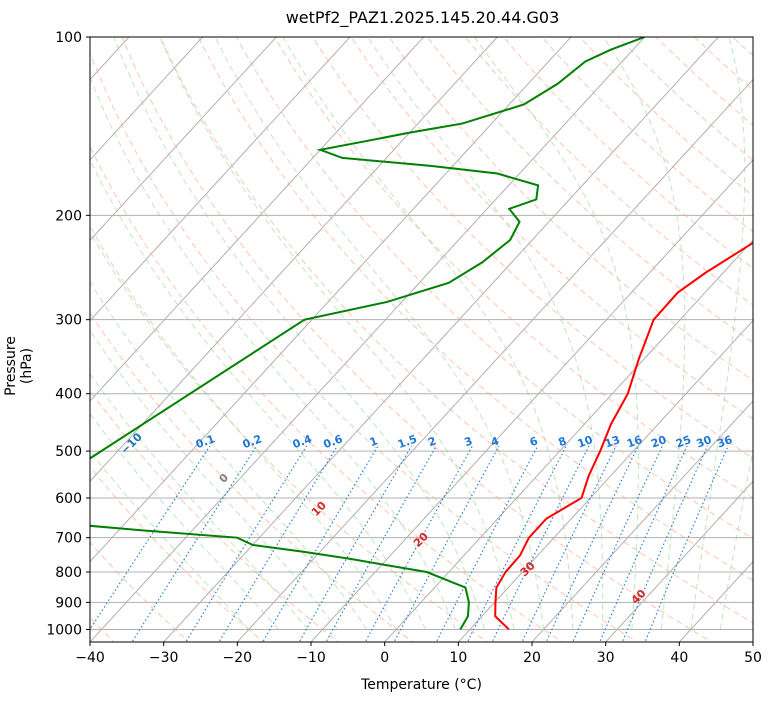 The height and width of the screenshot is (708, 775). Describe the element at coordinates (495, 441) in the screenshot. I see `mixing-ratio-label: 4` at that location.